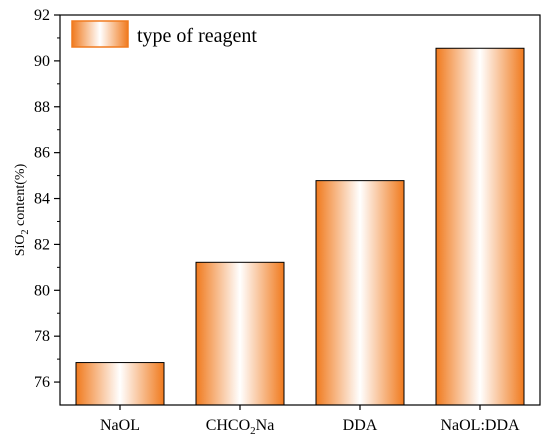 Image resolution: width=550 pixels, height=442 pixels. I want to click on legend: type of reagent, so click(164, 34).